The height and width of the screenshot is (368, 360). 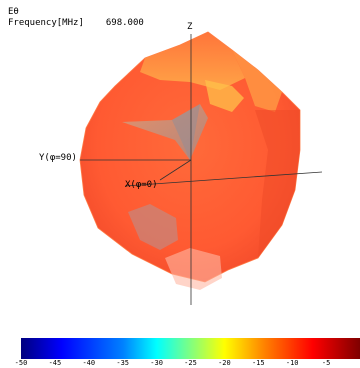 I want to click on top-lobe-highlight, so click(x=192, y=61).